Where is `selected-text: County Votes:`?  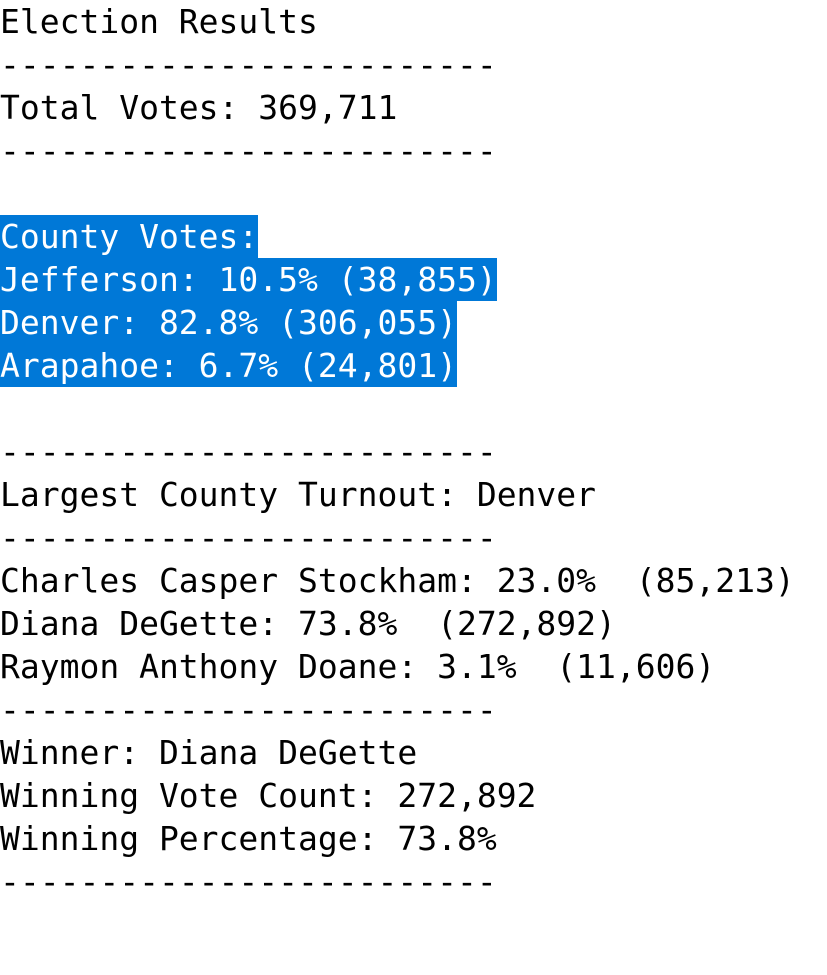
selected-text: County Votes: is located at coordinates (129, 236).